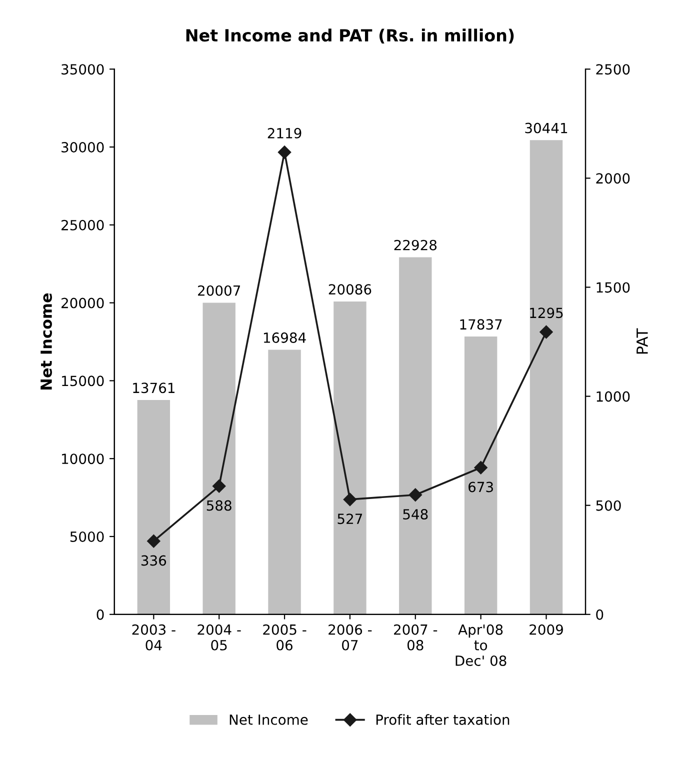  What do you see at coordinates (83, 147) in the screenshot?
I see `y-tick-label: 30000` at bounding box center [83, 147].